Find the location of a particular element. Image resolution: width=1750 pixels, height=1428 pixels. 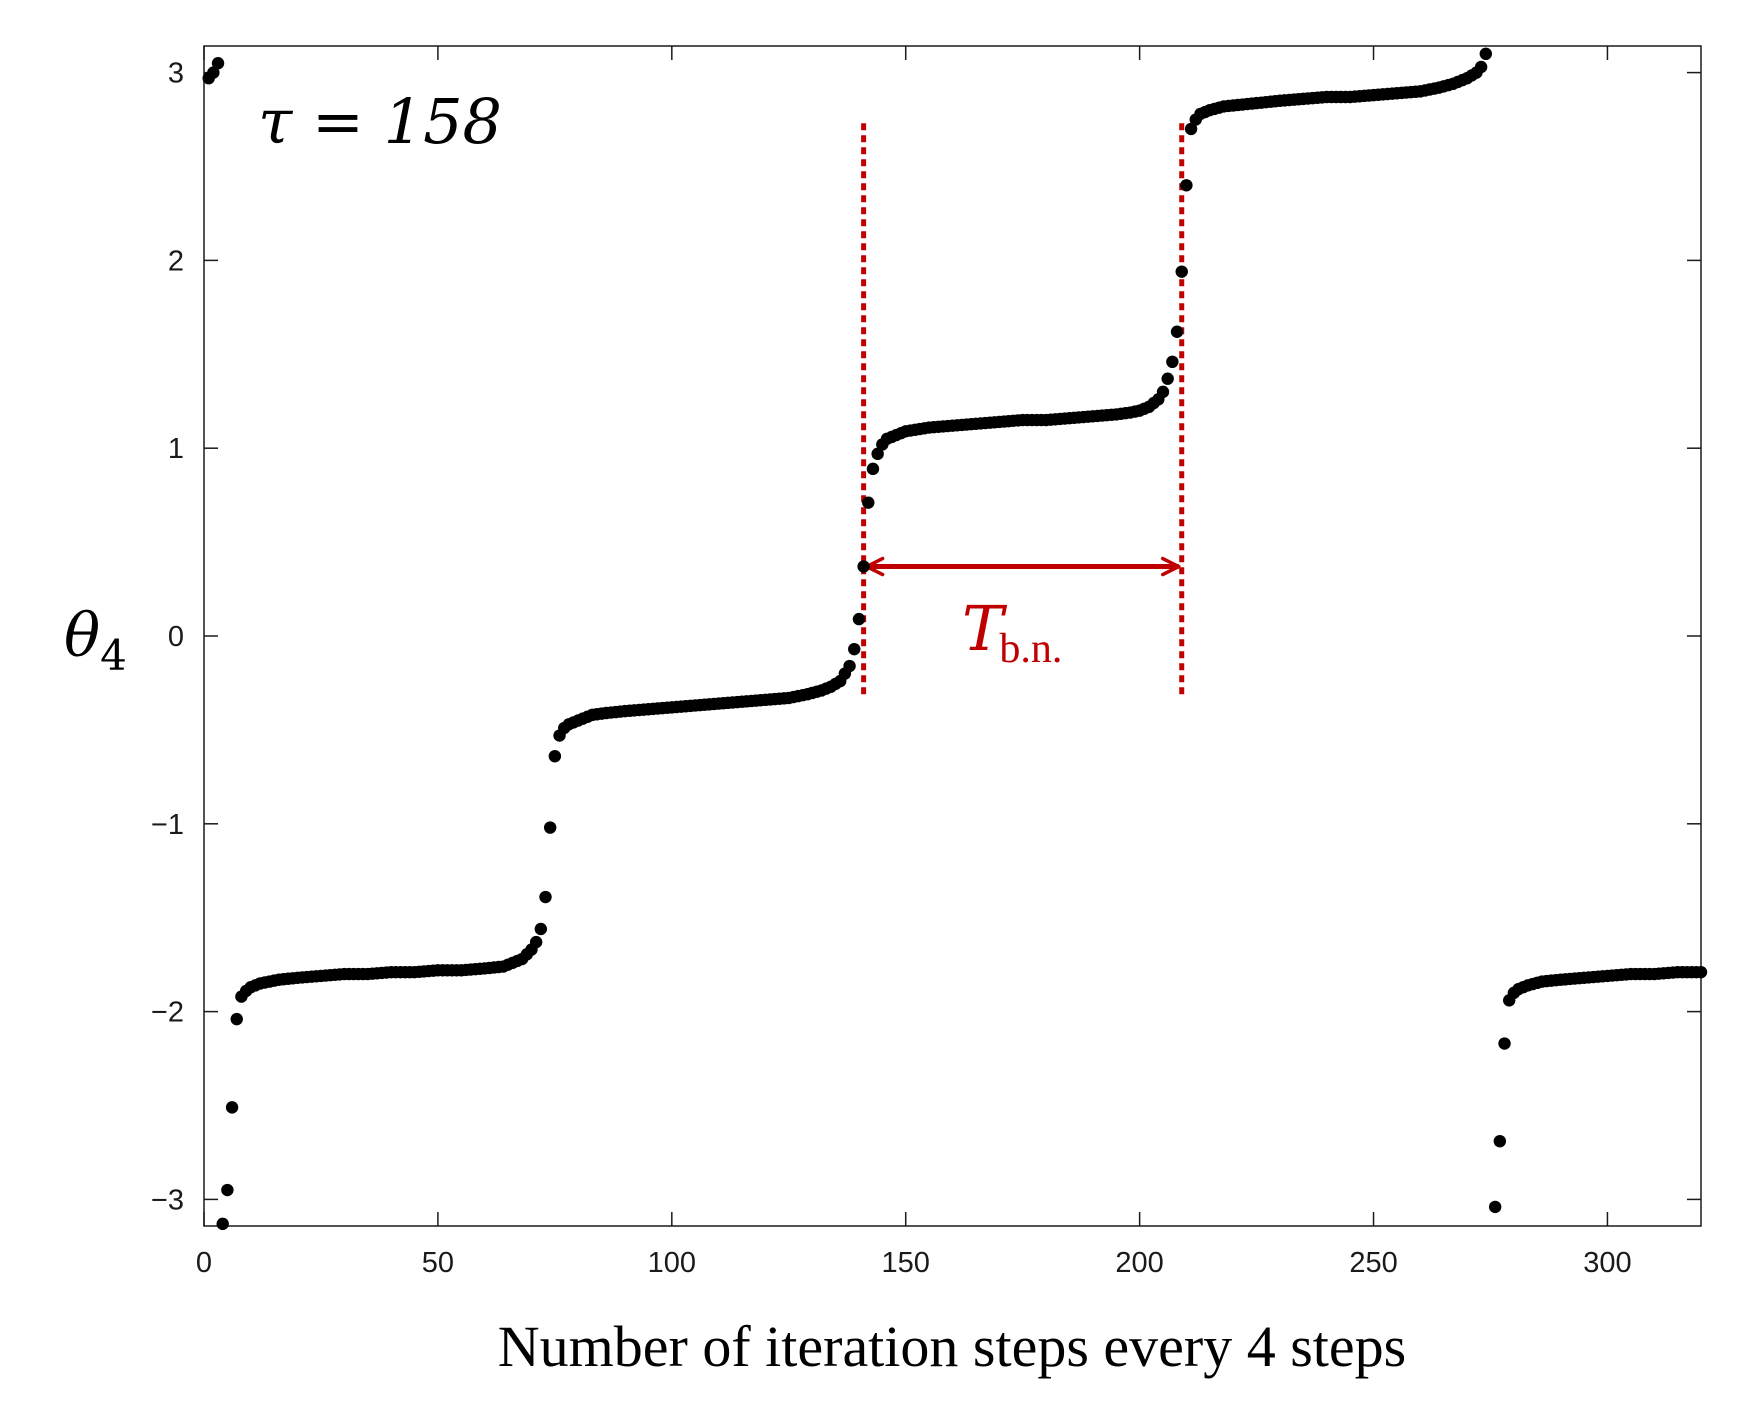

x-axis-label: Number of iteration steps every 4 steps is located at coordinates (952, 1346).